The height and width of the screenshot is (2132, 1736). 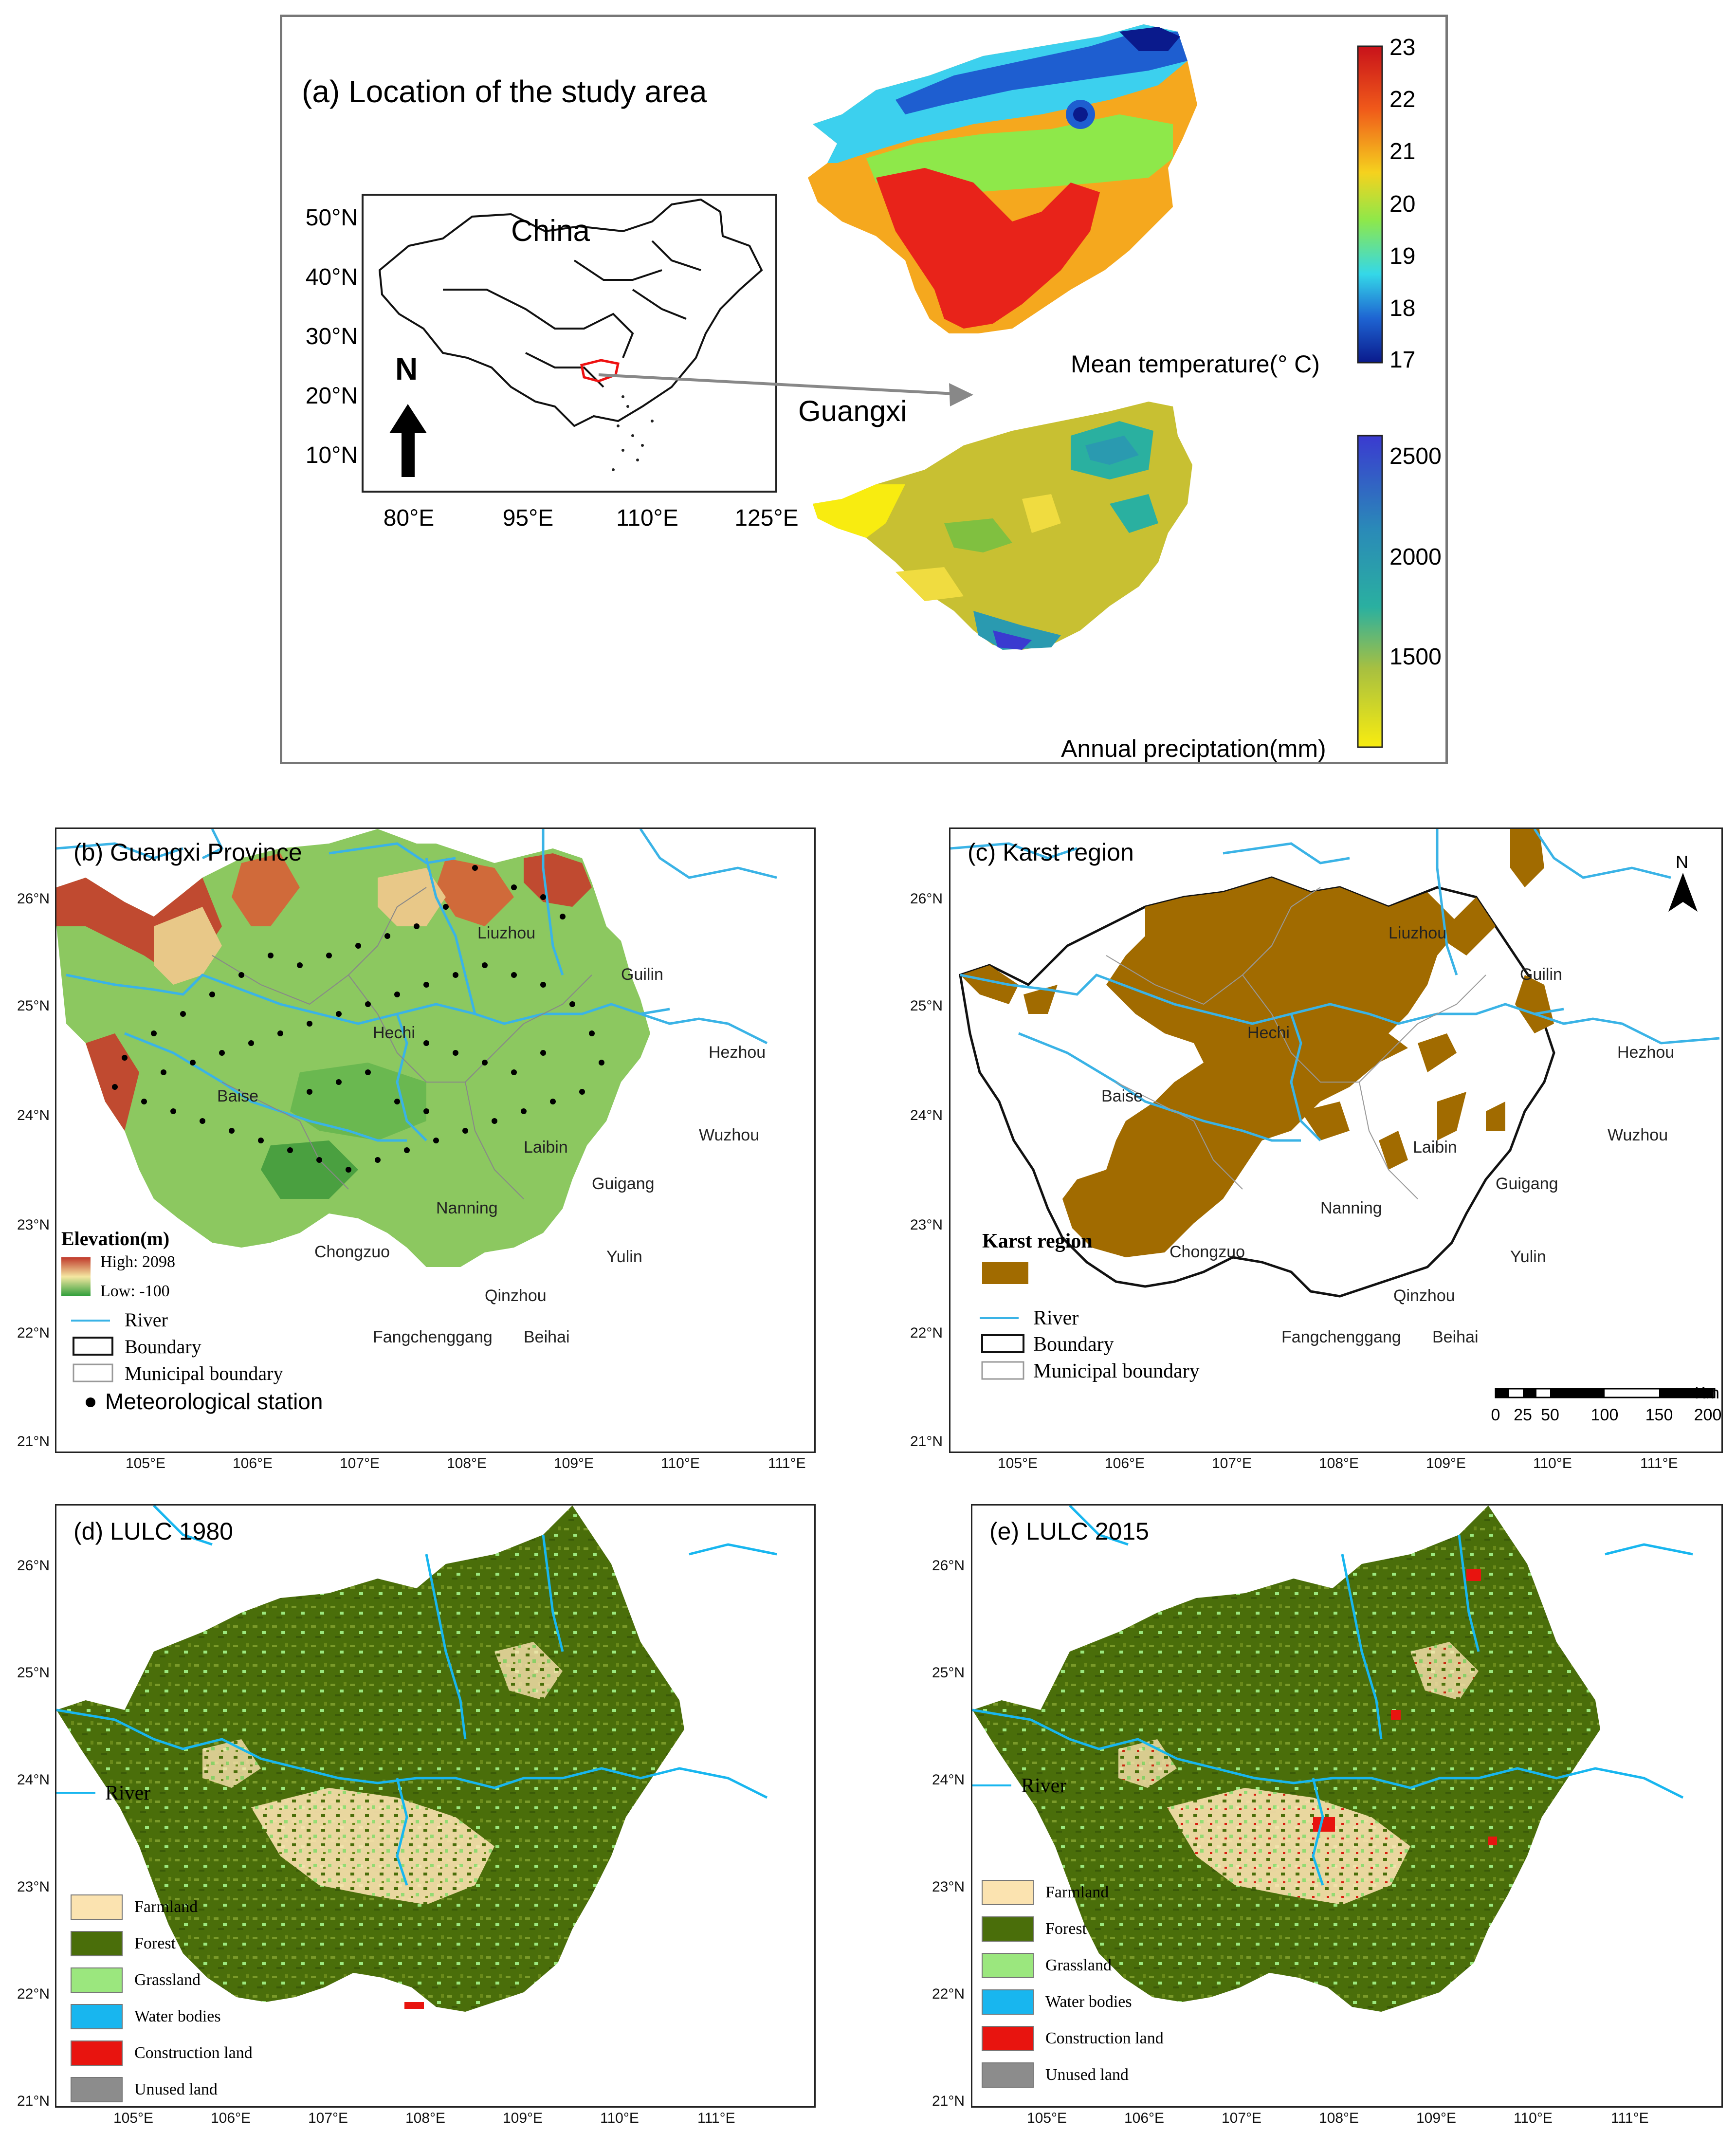 I want to click on municipal-boundaries-b, so click(x=402, y=1043).